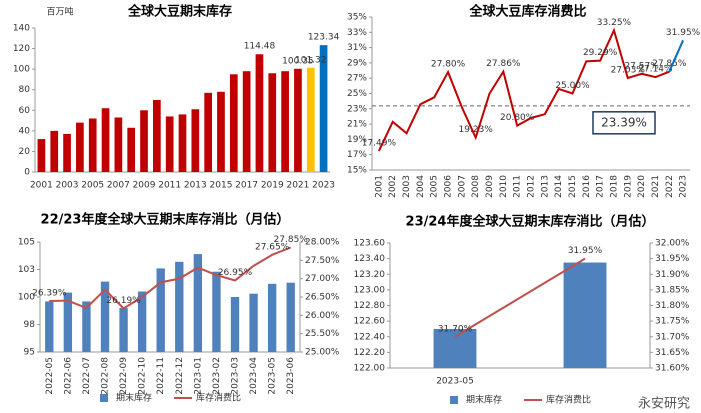 This screenshot has height=413, width=701. What do you see at coordinates (600, 53) in the screenshot?
I see `value-label: 29.29%` at bounding box center [600, 53].